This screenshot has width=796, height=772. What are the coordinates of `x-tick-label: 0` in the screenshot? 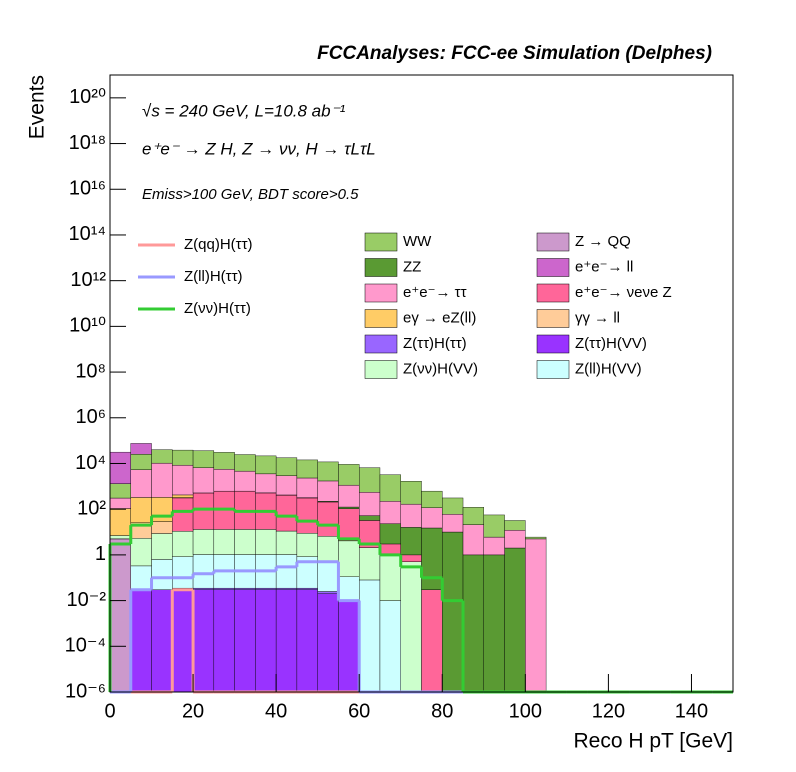 It's located at (109, 711).